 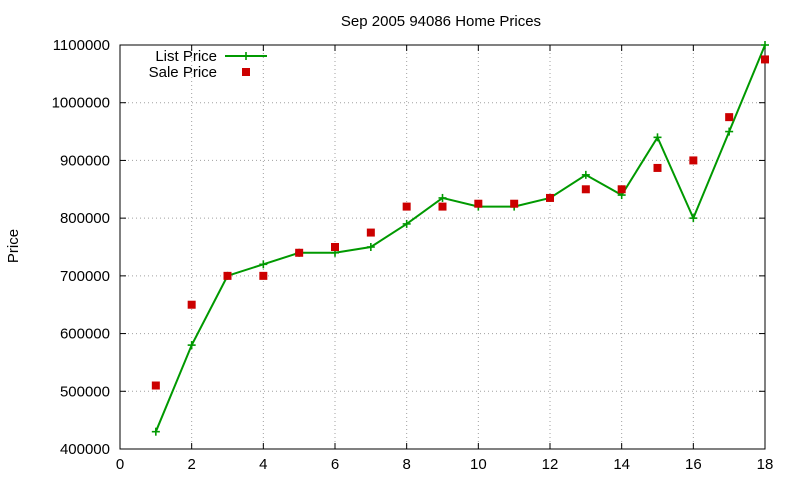 I want to click on y-tick-label: 900000, so click(x=85, y=160).